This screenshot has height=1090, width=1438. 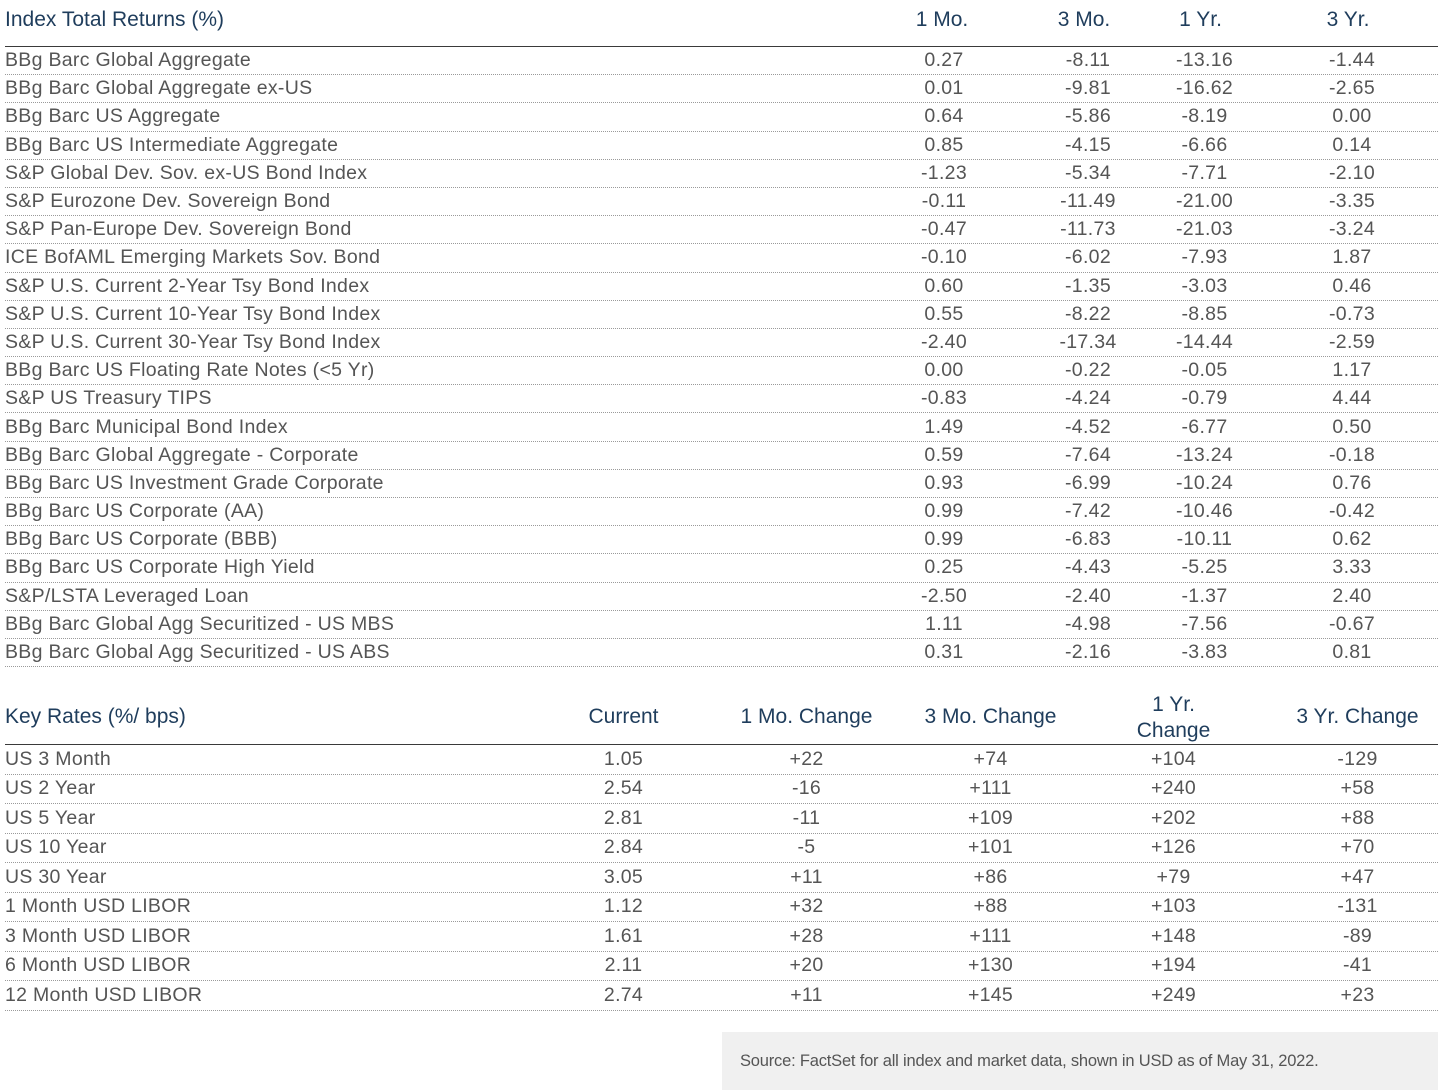 I want to click on value-cell: 0.62, so click(x=1352, y=539).